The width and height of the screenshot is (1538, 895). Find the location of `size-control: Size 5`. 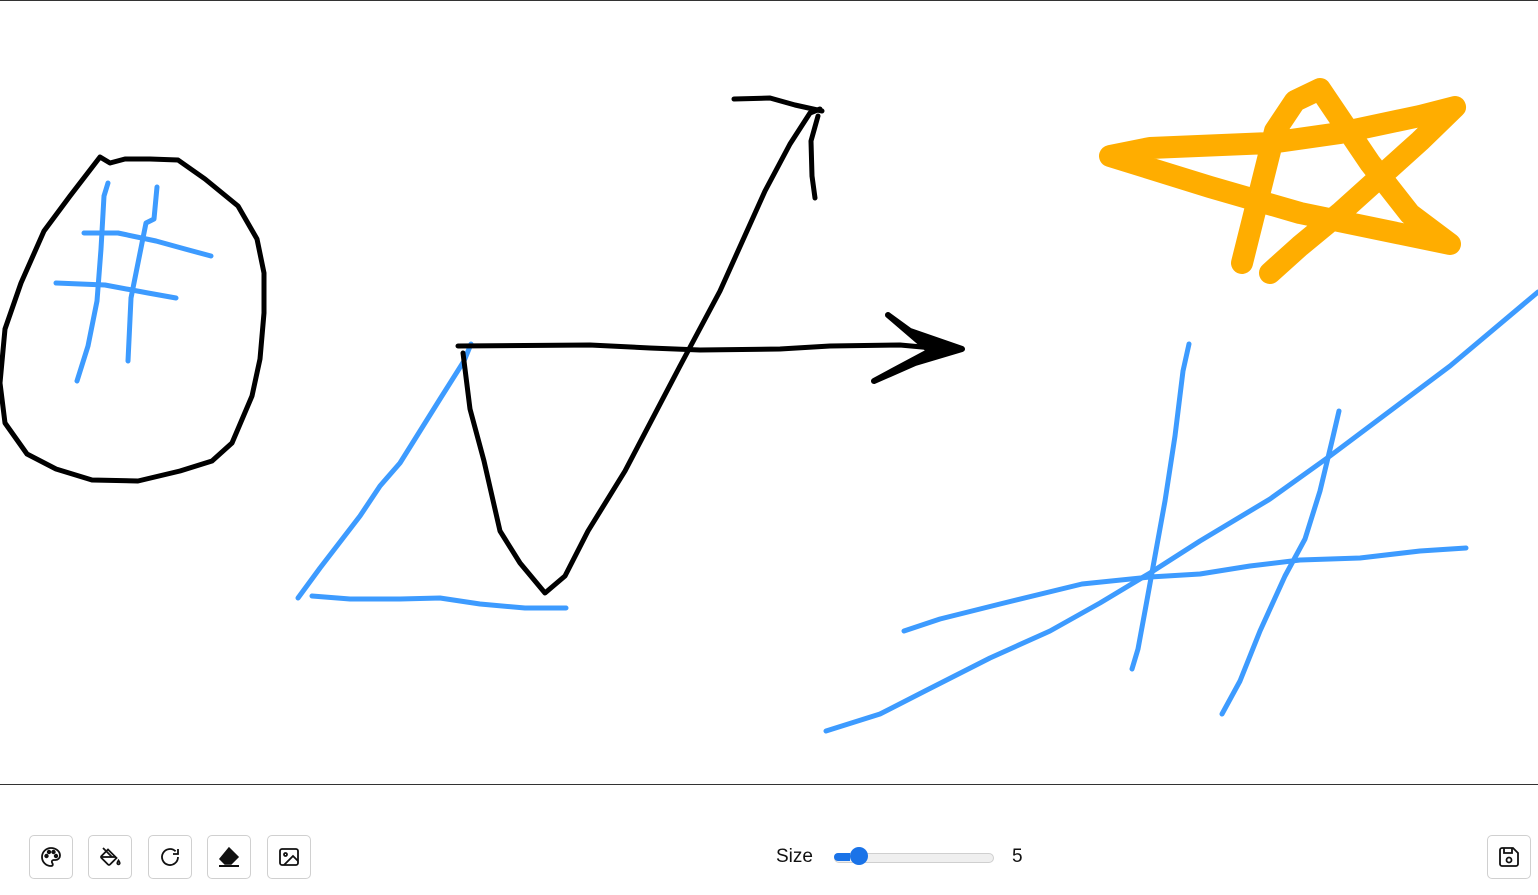

size-control: Size 5 is located at coordinates (899, 857).